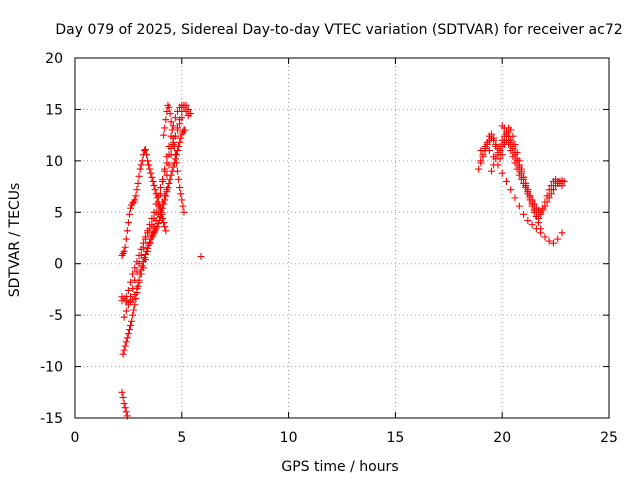 The image size is (640, 480). What do you see at coordinates (51, 368) in the screenshot?
I see `y-tick-label: -10` at bounding box center [51, 368].